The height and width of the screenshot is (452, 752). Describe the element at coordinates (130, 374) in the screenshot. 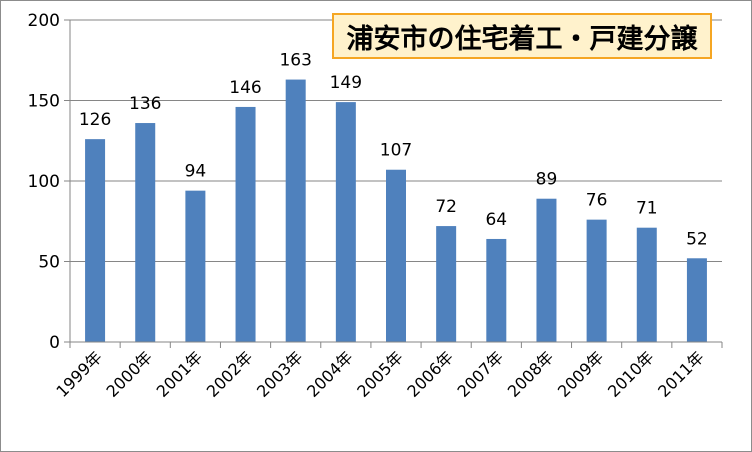

I see `x-tick-label: 2000年` at that location.